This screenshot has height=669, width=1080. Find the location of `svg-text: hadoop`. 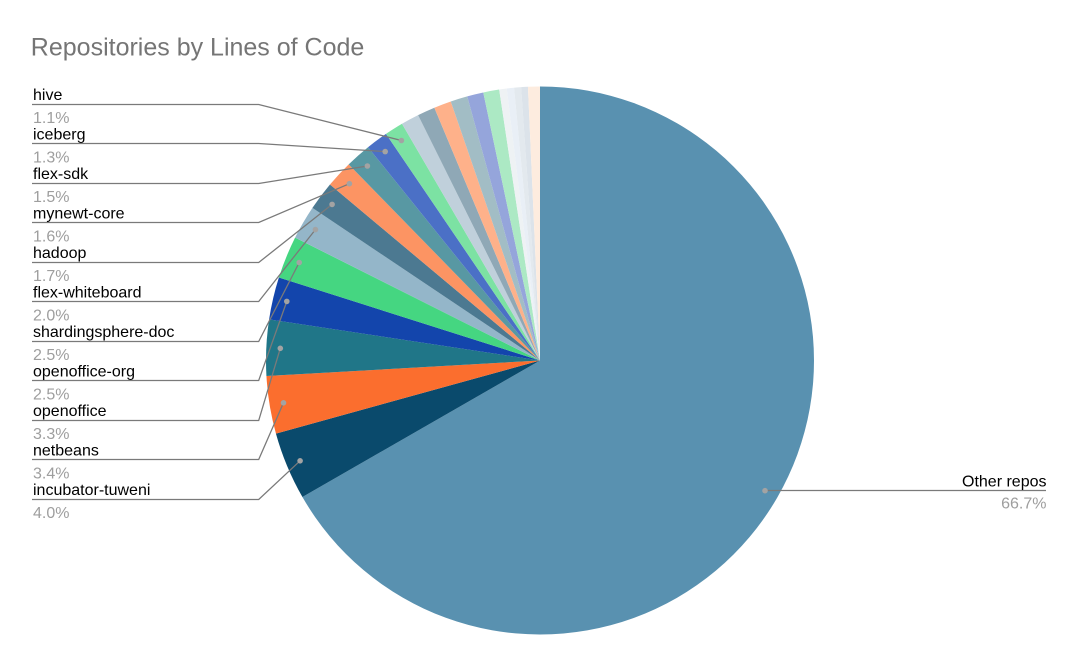

svg-text: hadoop is located at coordinates (59, 253).